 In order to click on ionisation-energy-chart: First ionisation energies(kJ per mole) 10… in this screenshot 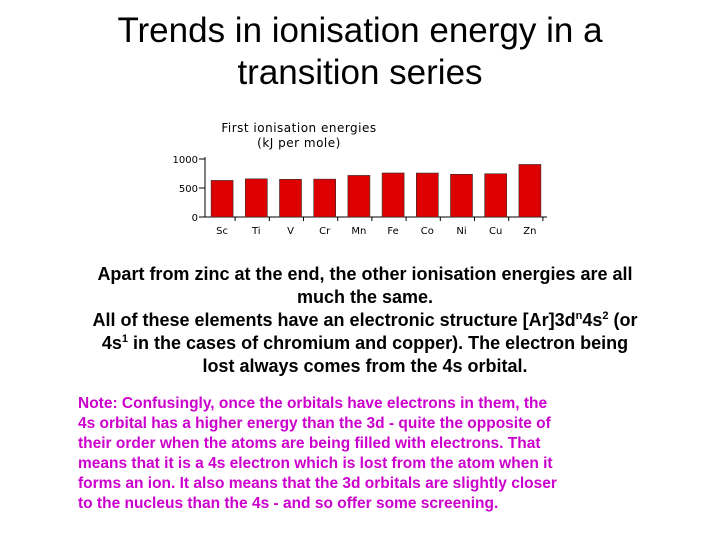, I will do `click(360, 179)`.